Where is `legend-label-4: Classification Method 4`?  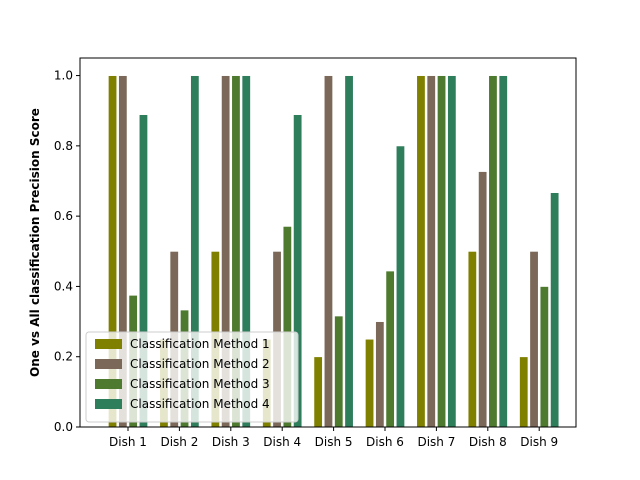 legend-label-4: Classification Method 4 is located at coordinates (200, 404).